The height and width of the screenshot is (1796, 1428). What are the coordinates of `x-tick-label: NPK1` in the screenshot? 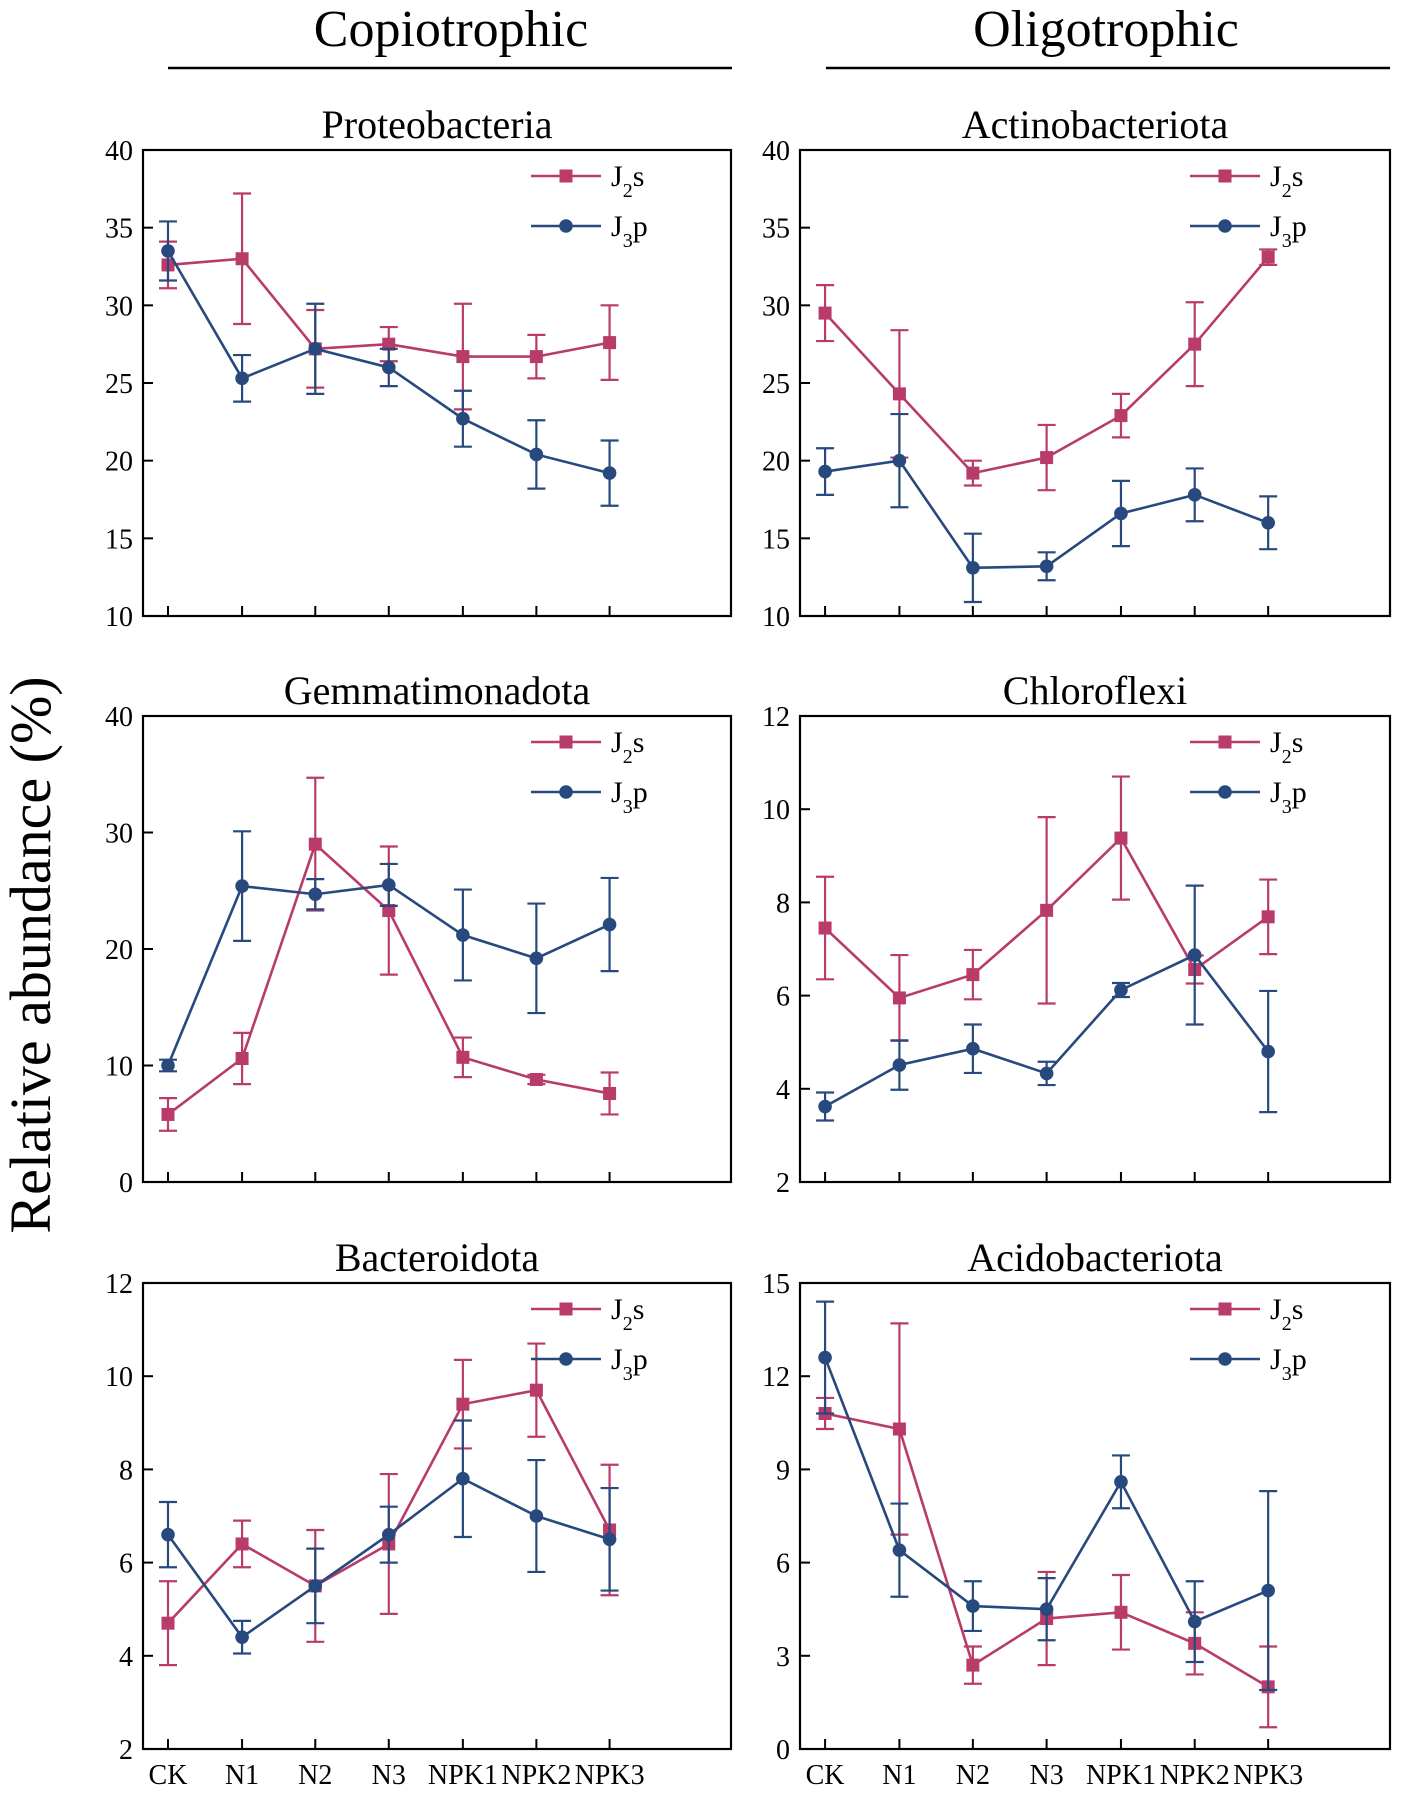 It's located at (463, 1775).